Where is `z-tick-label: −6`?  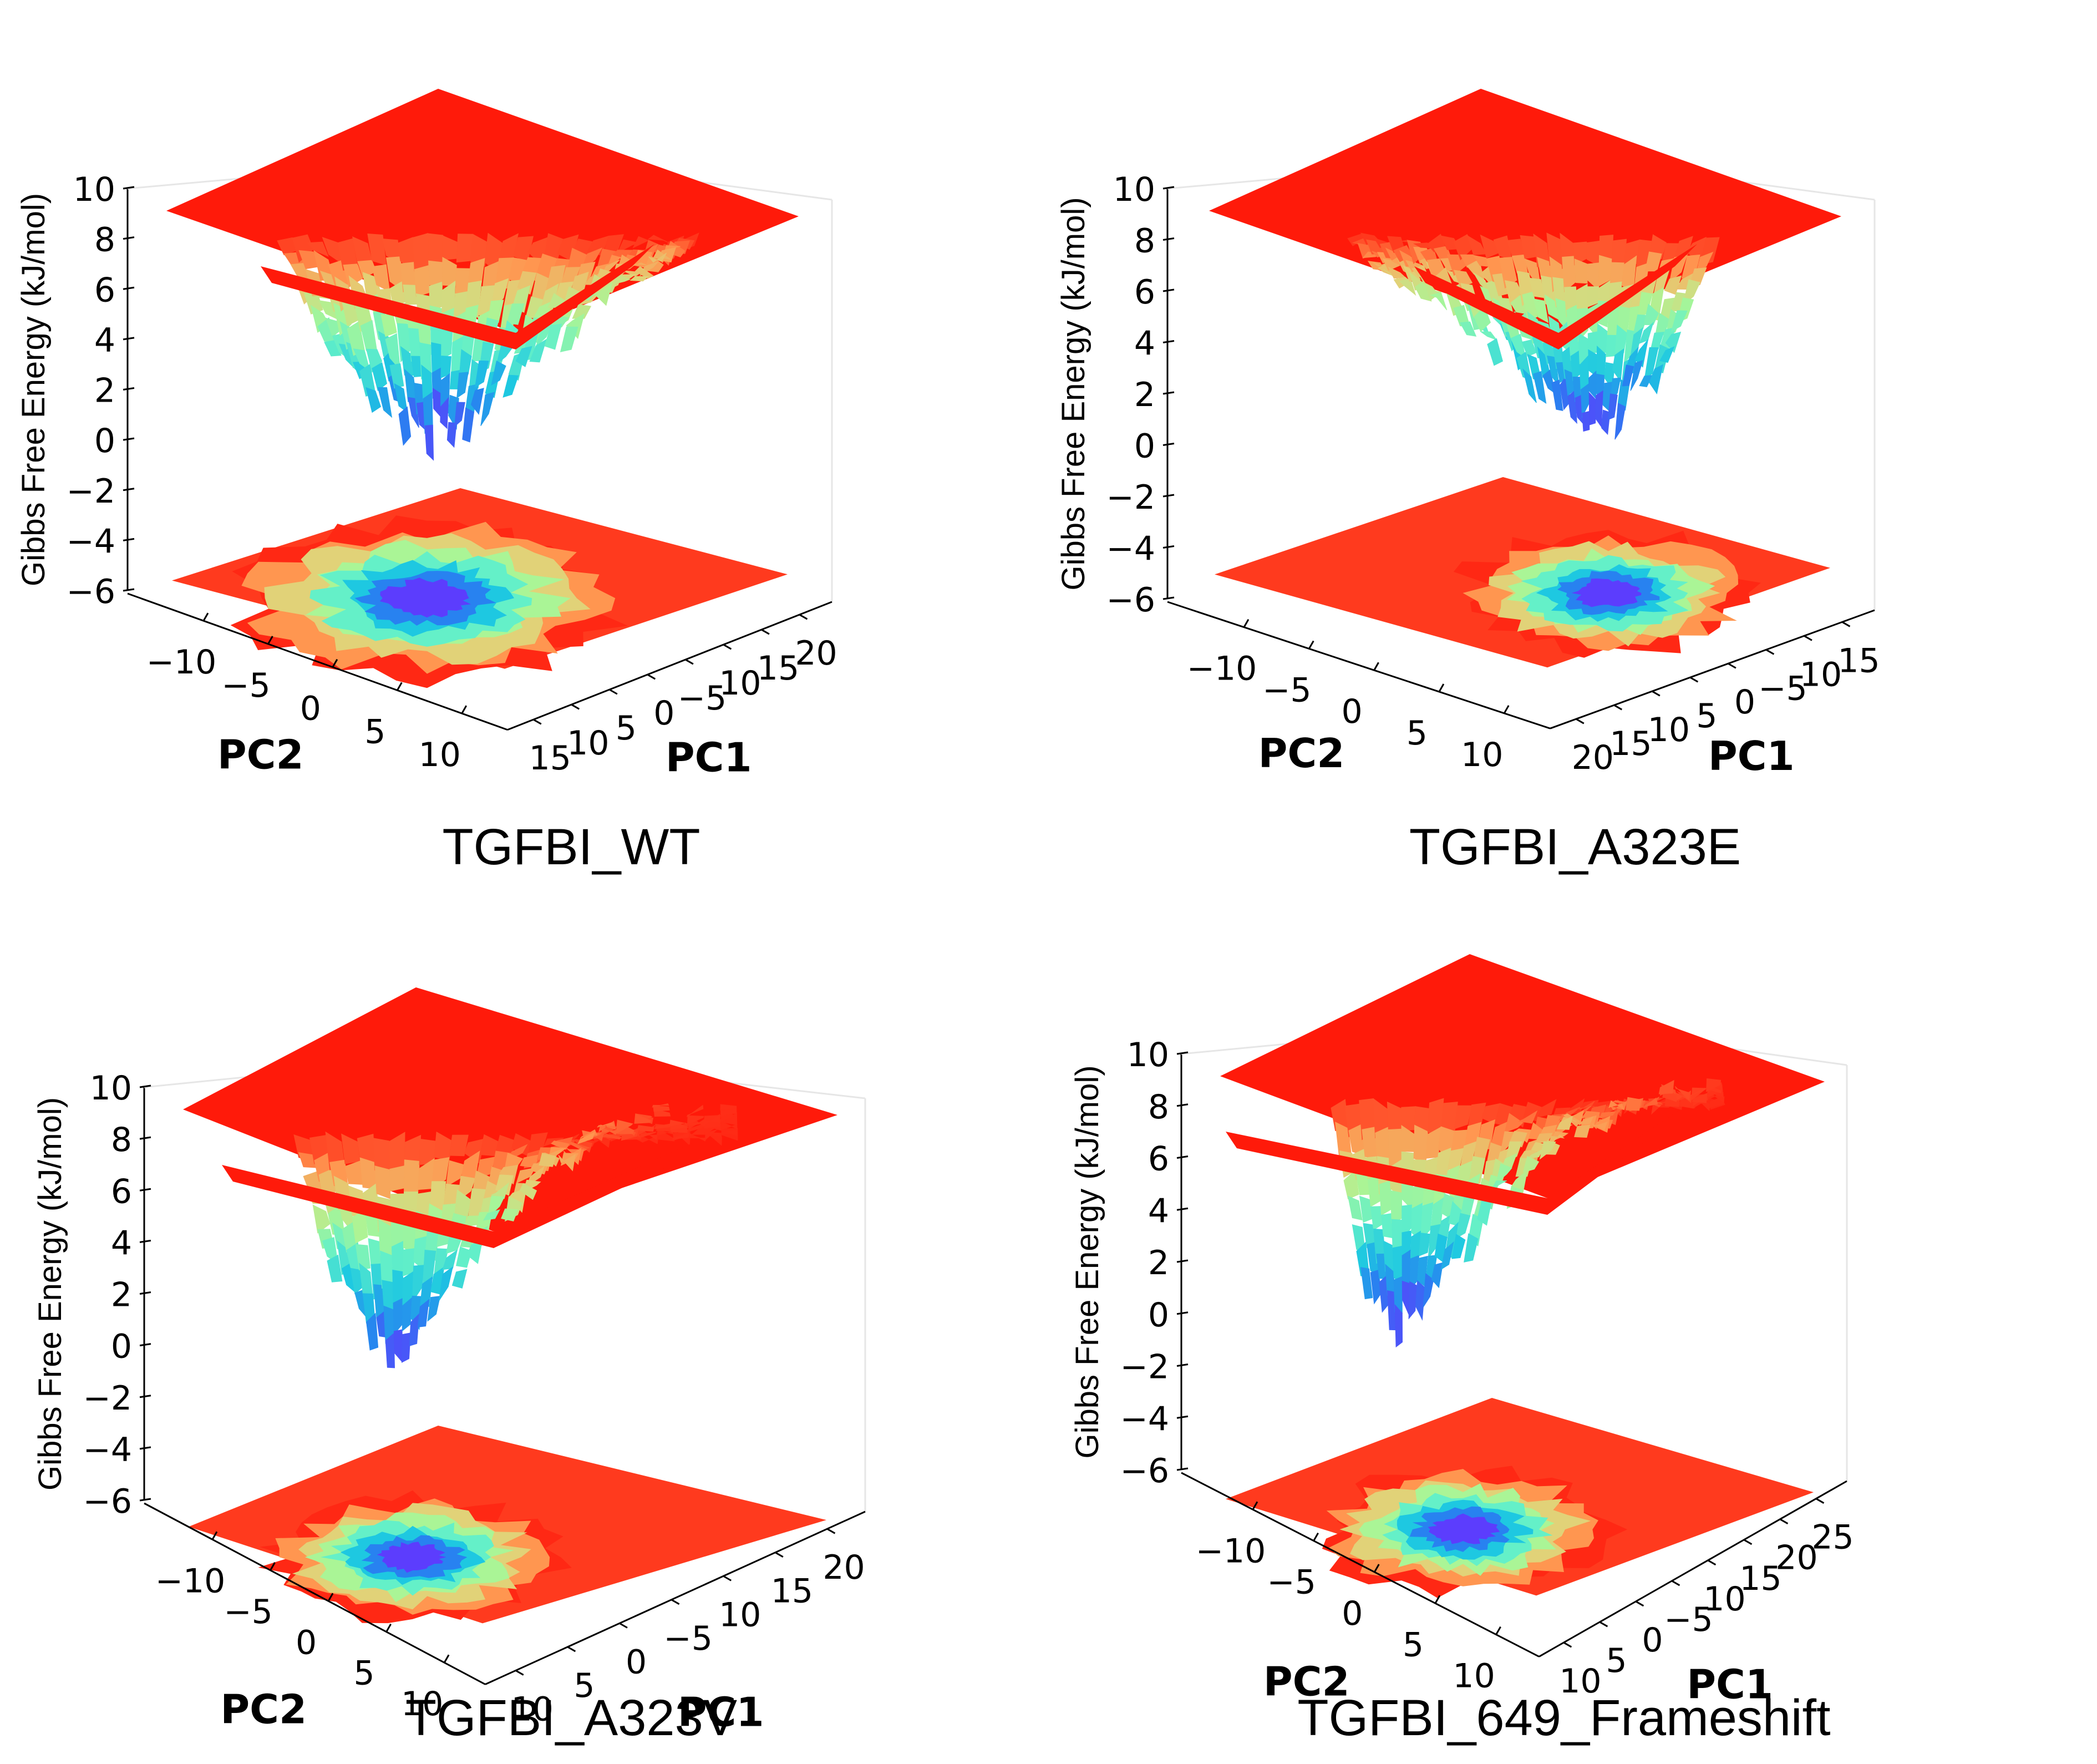 z-tick-label: −6 is located at coordinates (107, 1501).